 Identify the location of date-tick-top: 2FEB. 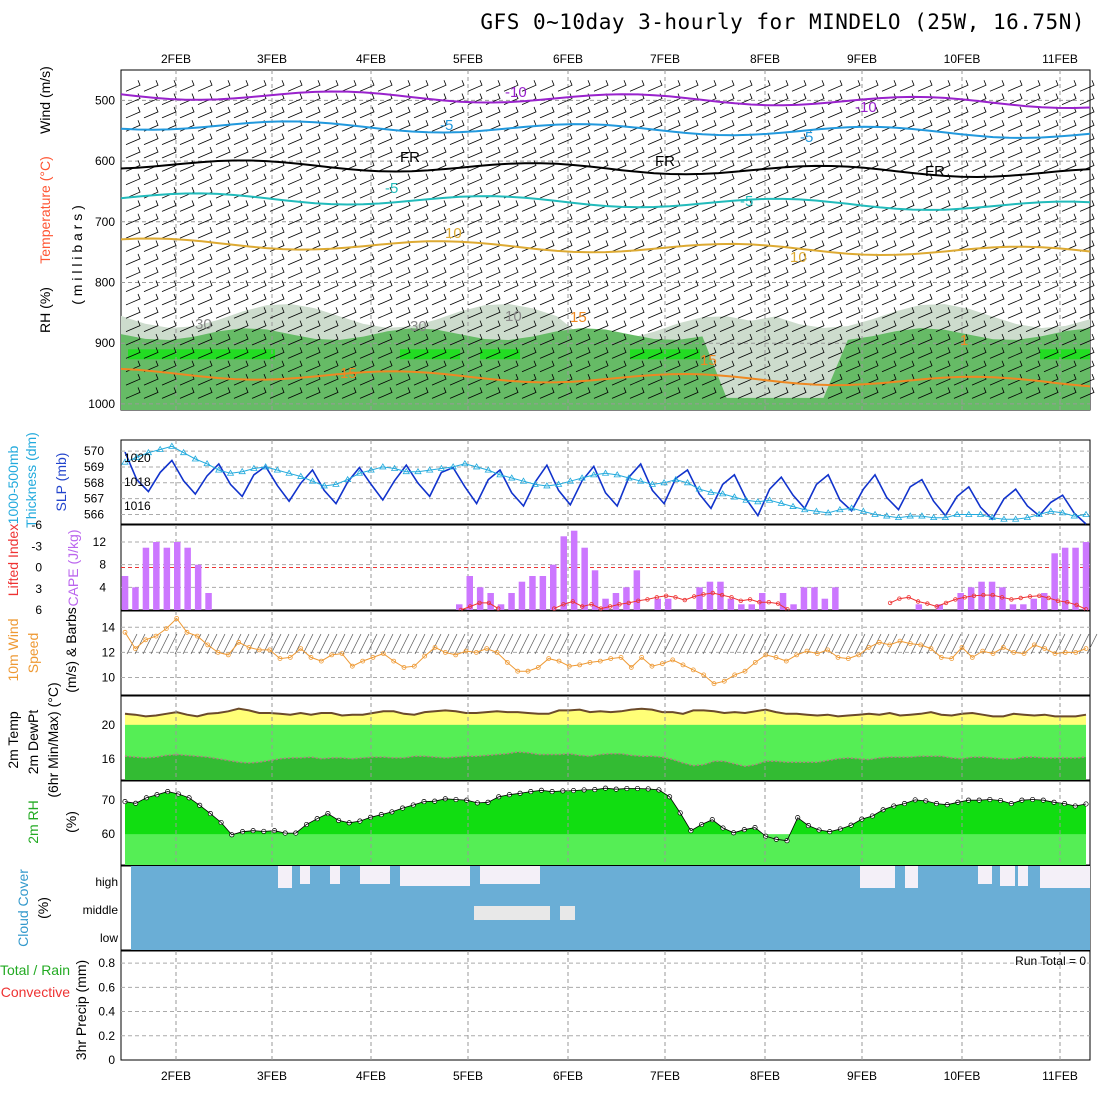
(176, 59).